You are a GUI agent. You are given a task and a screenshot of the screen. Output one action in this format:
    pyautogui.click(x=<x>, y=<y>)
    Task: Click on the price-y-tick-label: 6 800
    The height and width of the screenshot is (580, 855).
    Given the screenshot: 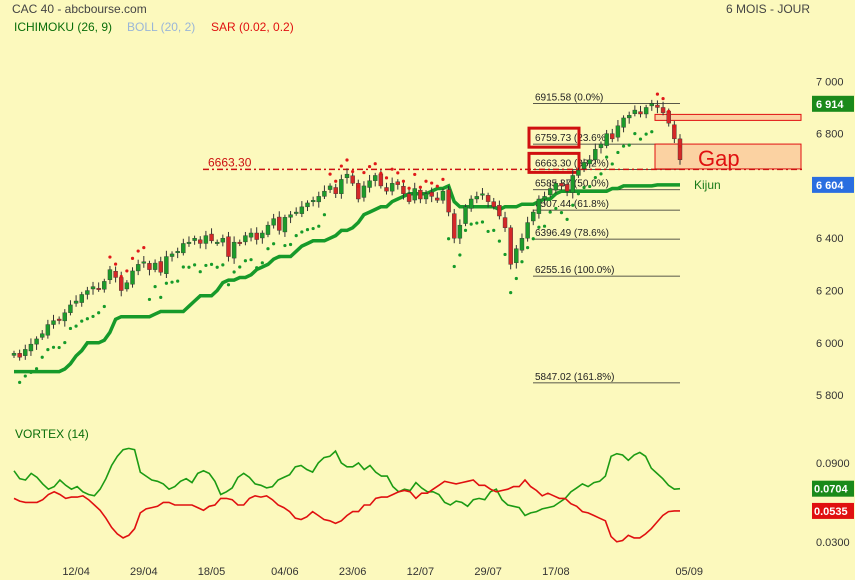 What is the action you would take?
    pyautogui.click(x=830, y=135)
    